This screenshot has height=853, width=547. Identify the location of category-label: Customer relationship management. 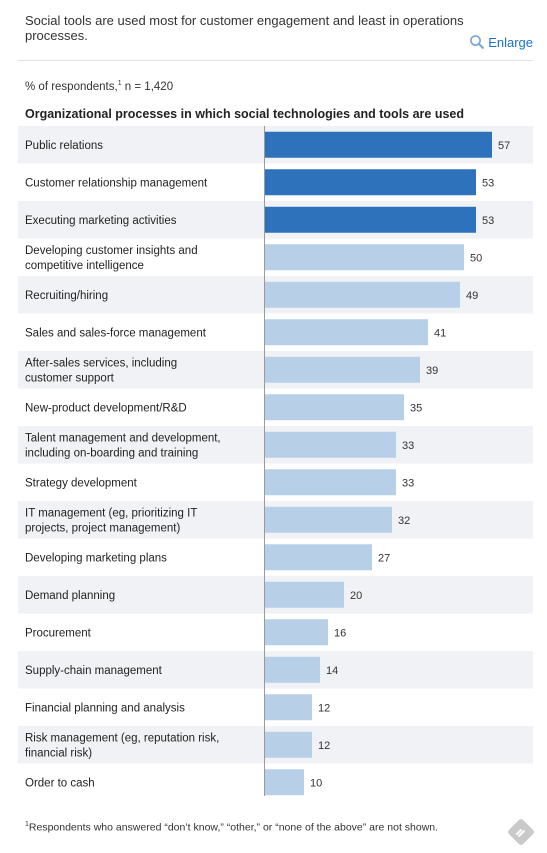
(116, 183).